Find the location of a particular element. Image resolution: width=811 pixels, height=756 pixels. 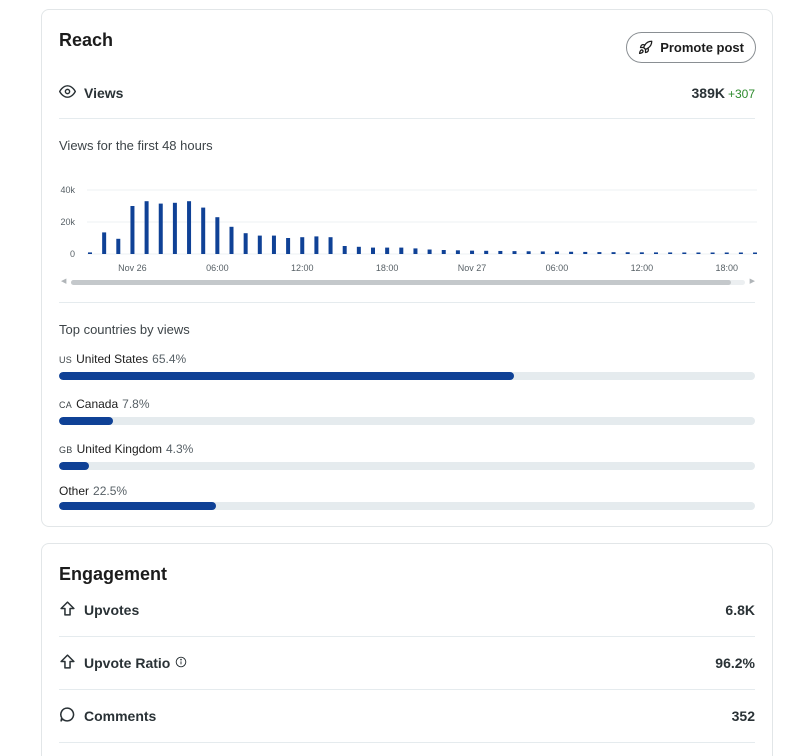

chart-scrollbar: ◀ ▶ is located at coordinates (408, 282).